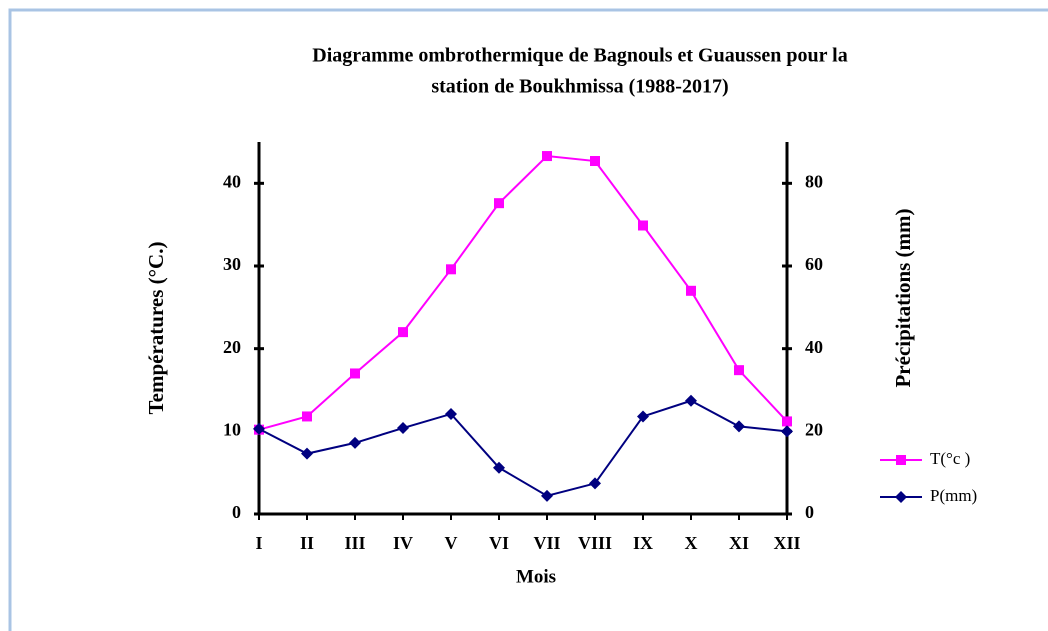  What do you see at coordinates (814, 429) in the screenshot?
I see `y2-tick-label: 20` at bounding box center [814, 429].